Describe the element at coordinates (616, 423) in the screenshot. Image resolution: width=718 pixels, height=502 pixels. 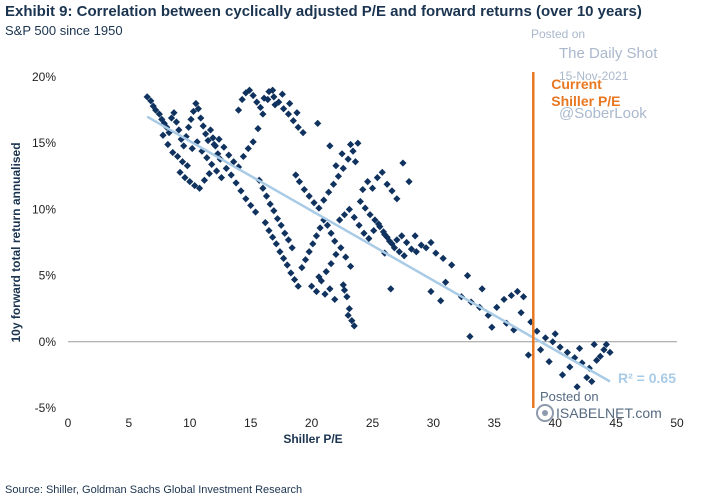
I see `x-tick-label: 45` at that location.